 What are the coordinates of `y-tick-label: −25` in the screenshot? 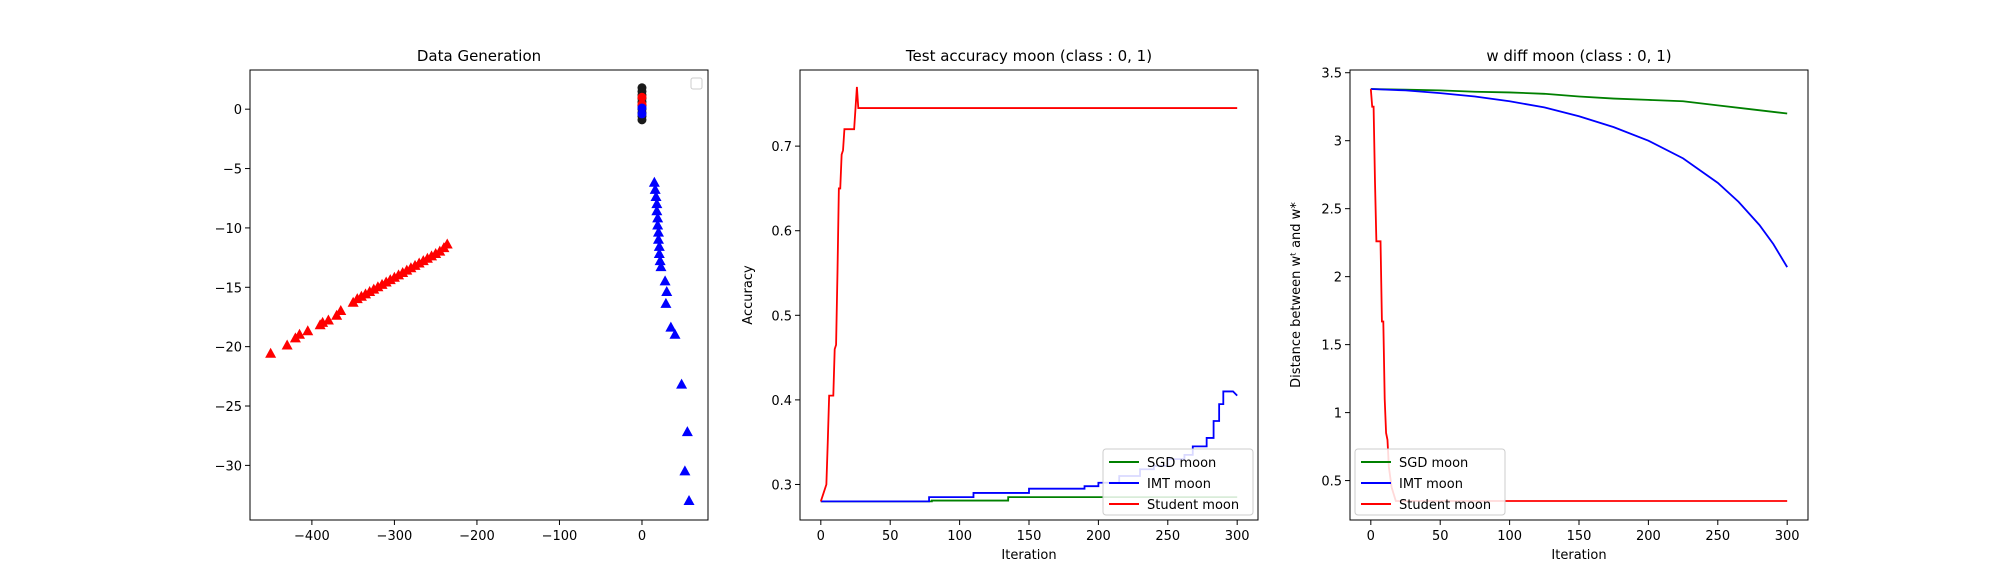 It's located at (228, 407).